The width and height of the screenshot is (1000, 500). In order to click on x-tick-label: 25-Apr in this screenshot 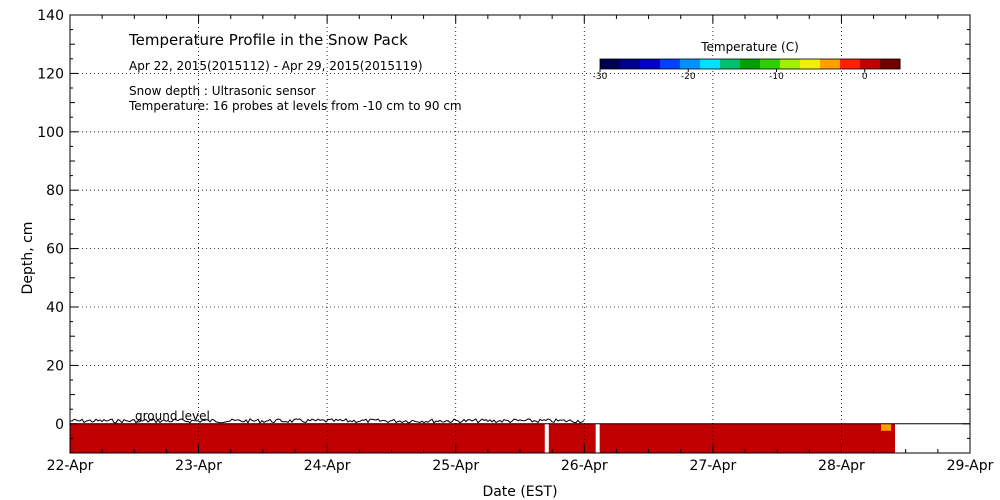, I will do `click(455, 466)`.